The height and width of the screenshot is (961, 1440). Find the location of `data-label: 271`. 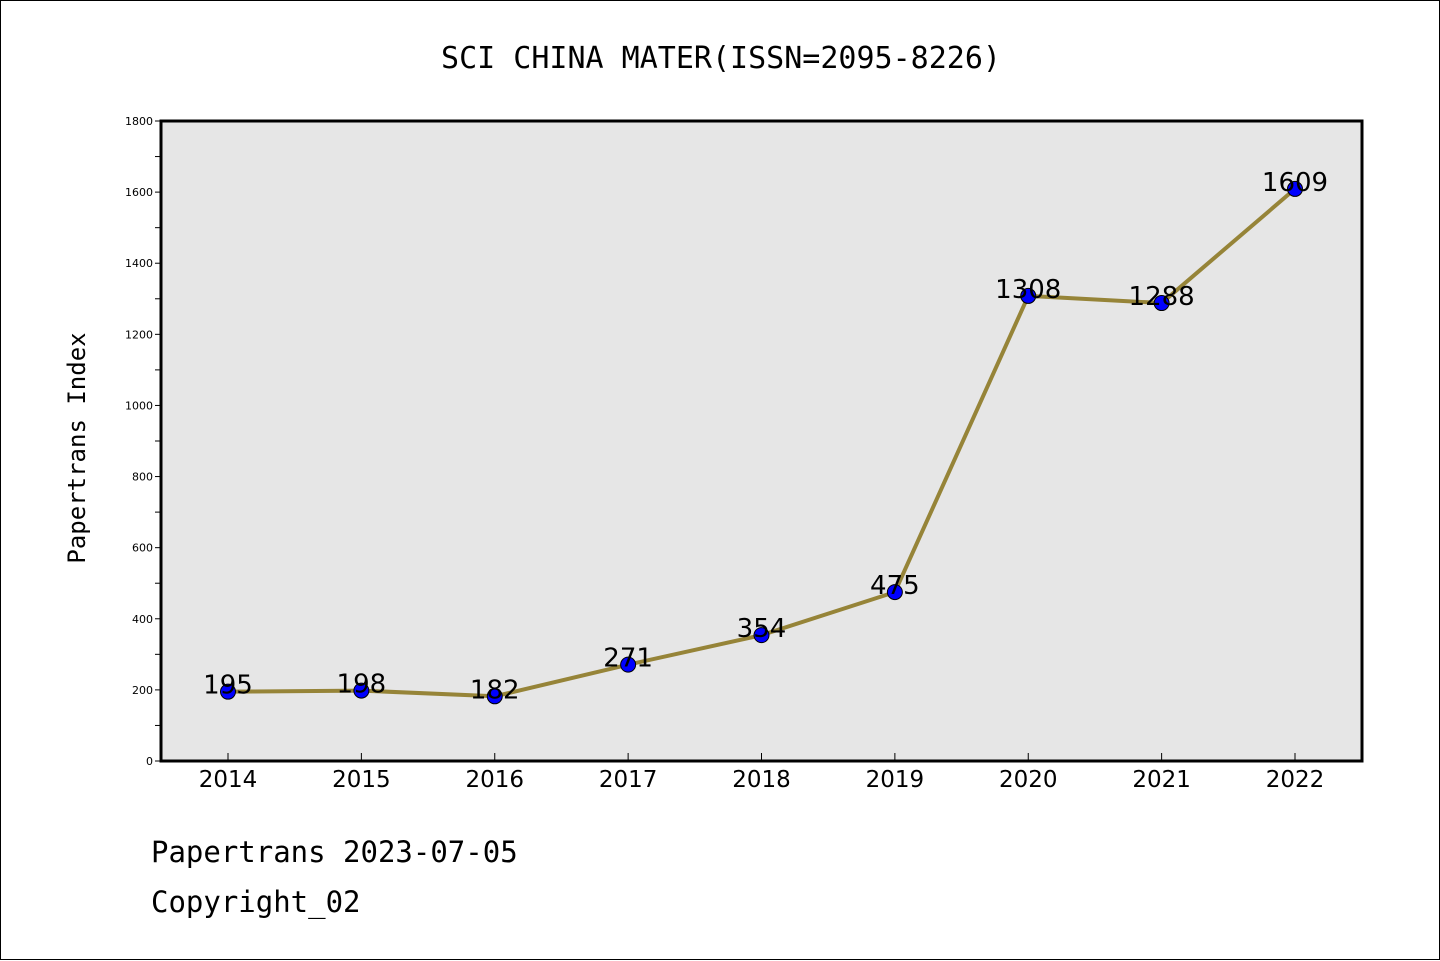

data-label: 271 is located at coordinates (628, 659).